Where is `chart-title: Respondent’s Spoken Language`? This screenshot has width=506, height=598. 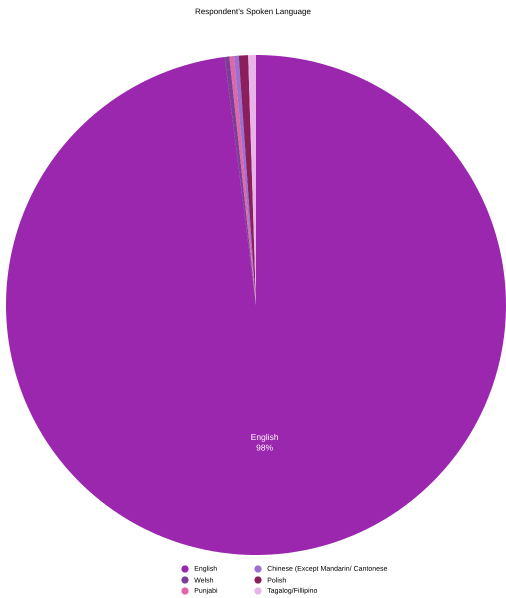 chart-title: Respondent’s Spoken Language is located at coordinates (253, 12).